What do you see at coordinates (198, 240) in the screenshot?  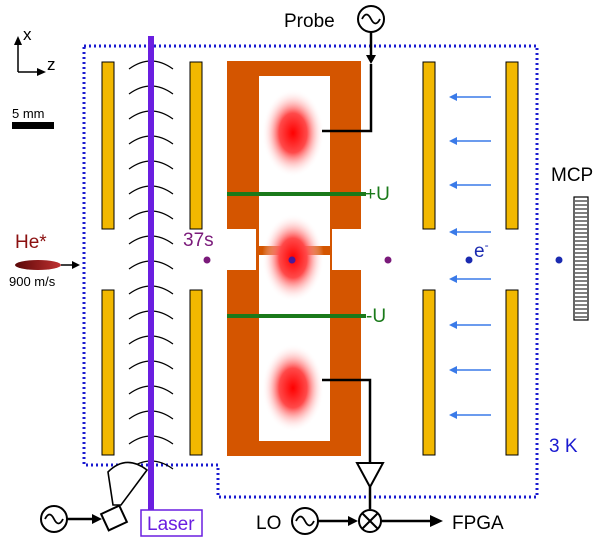 I see `rydberg-state-label: 37s` at bounding box center [198, 240].